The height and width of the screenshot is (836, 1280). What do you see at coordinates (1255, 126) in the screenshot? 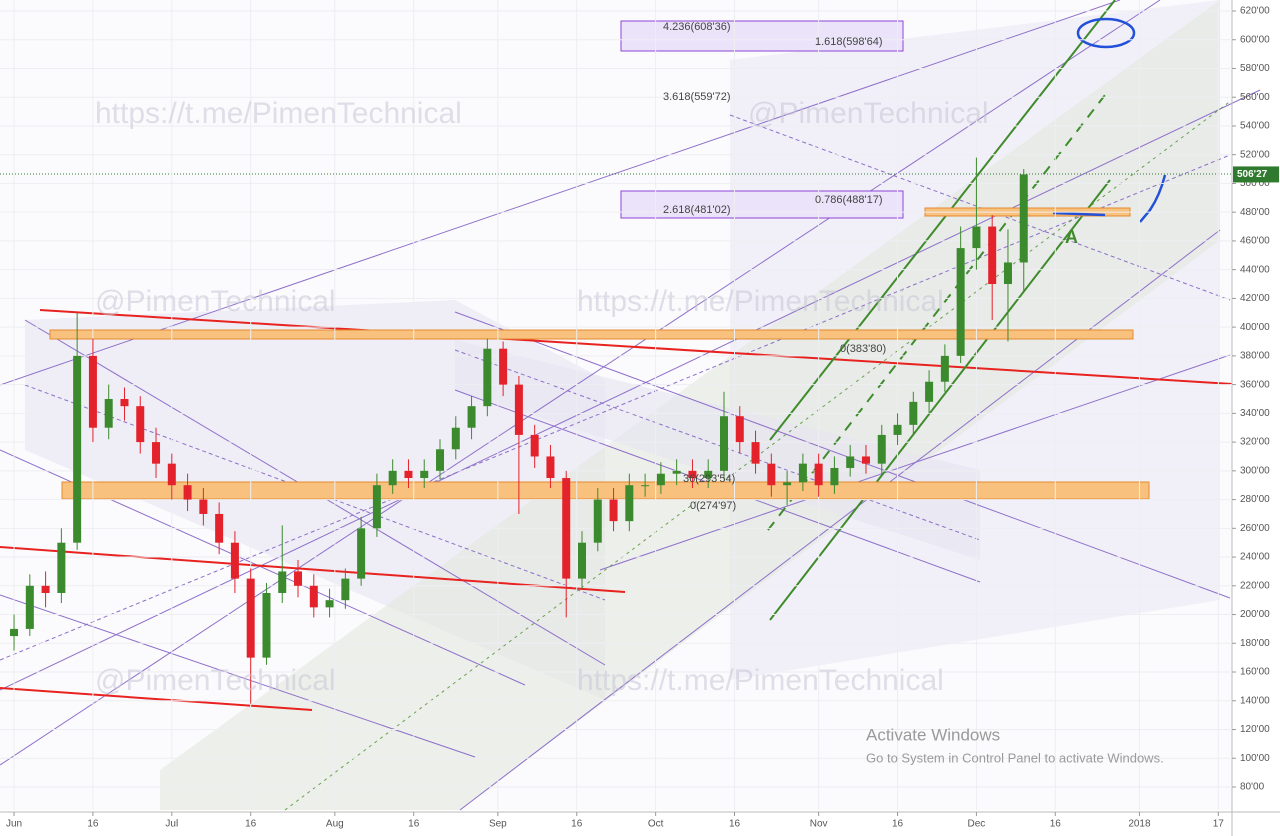
I see `y-tick-label: 540'00` at bounding box center [1255, 126].